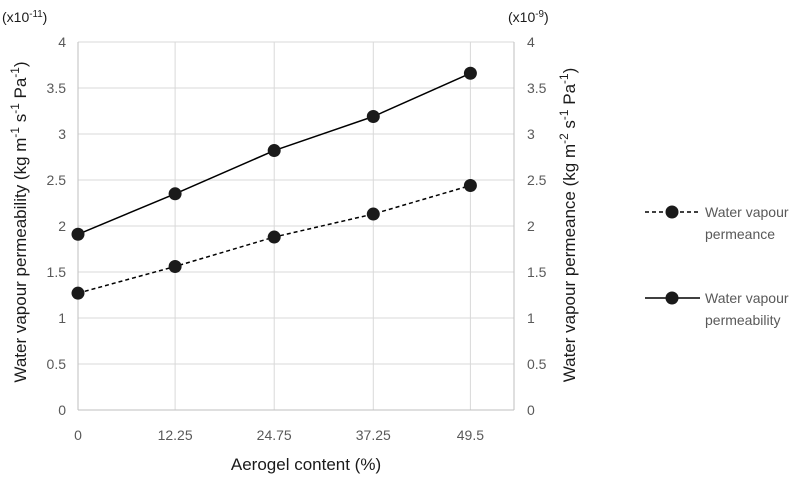  What do you see at coordinates (568, 225) in the screenshot?
I see `y-right-axis-title: Water vapour permeance (kg m-2 s-1 Pa-1)` at bounding box center [568, 225].